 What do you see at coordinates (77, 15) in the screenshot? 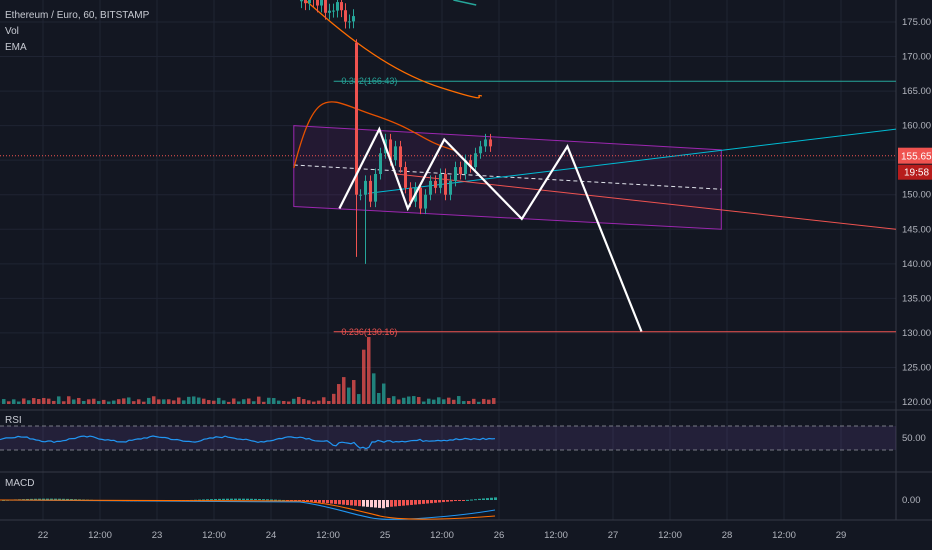
I see `symbol-title: Ethereum / Euro, 60, BITSTAMP` at bounding box center [77, 15].